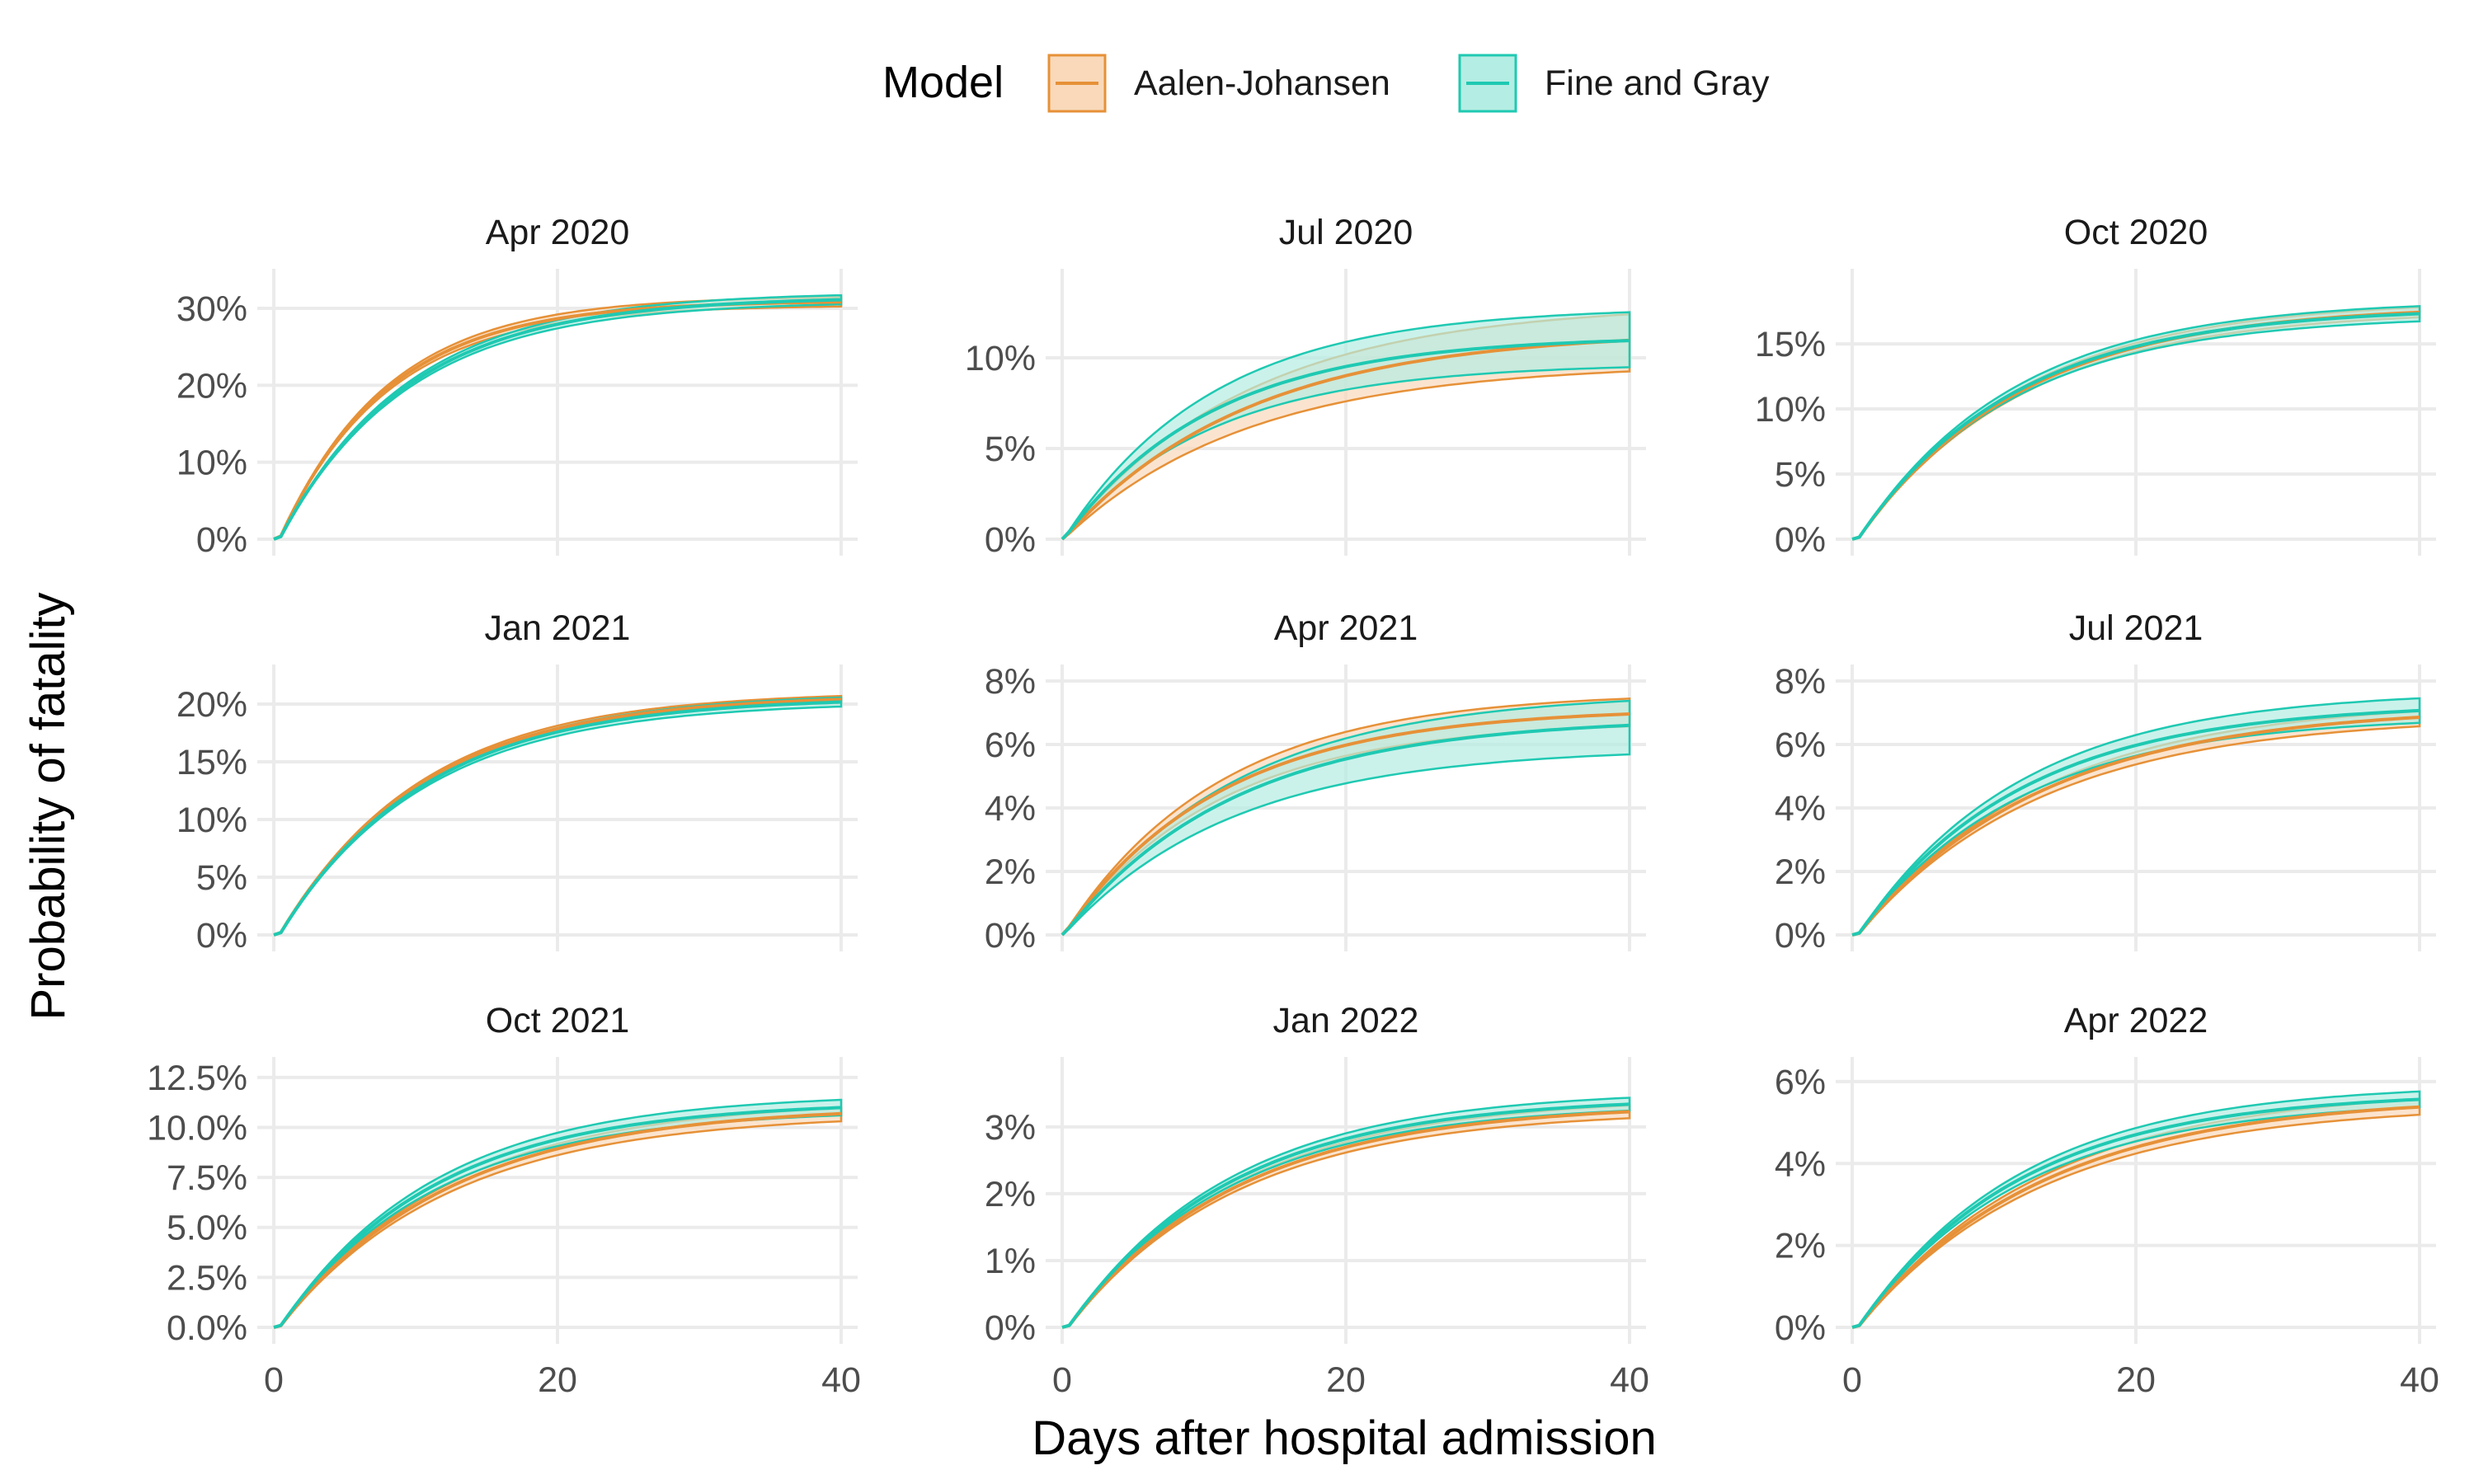  Describe the element at coordinates (197, 1128) in the screenshot. I see `y-tick-label: 10.0%` at that location.